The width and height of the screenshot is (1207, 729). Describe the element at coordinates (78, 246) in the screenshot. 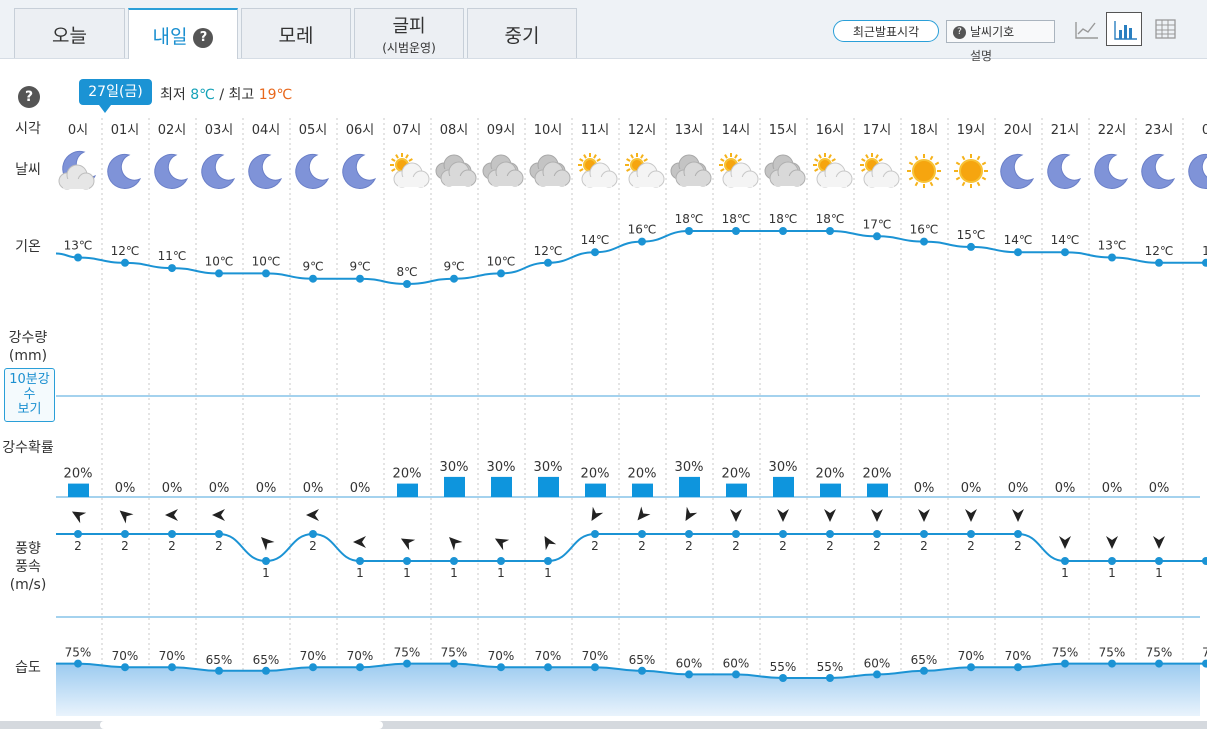

I see `temperature-label: 13℃` at that location.